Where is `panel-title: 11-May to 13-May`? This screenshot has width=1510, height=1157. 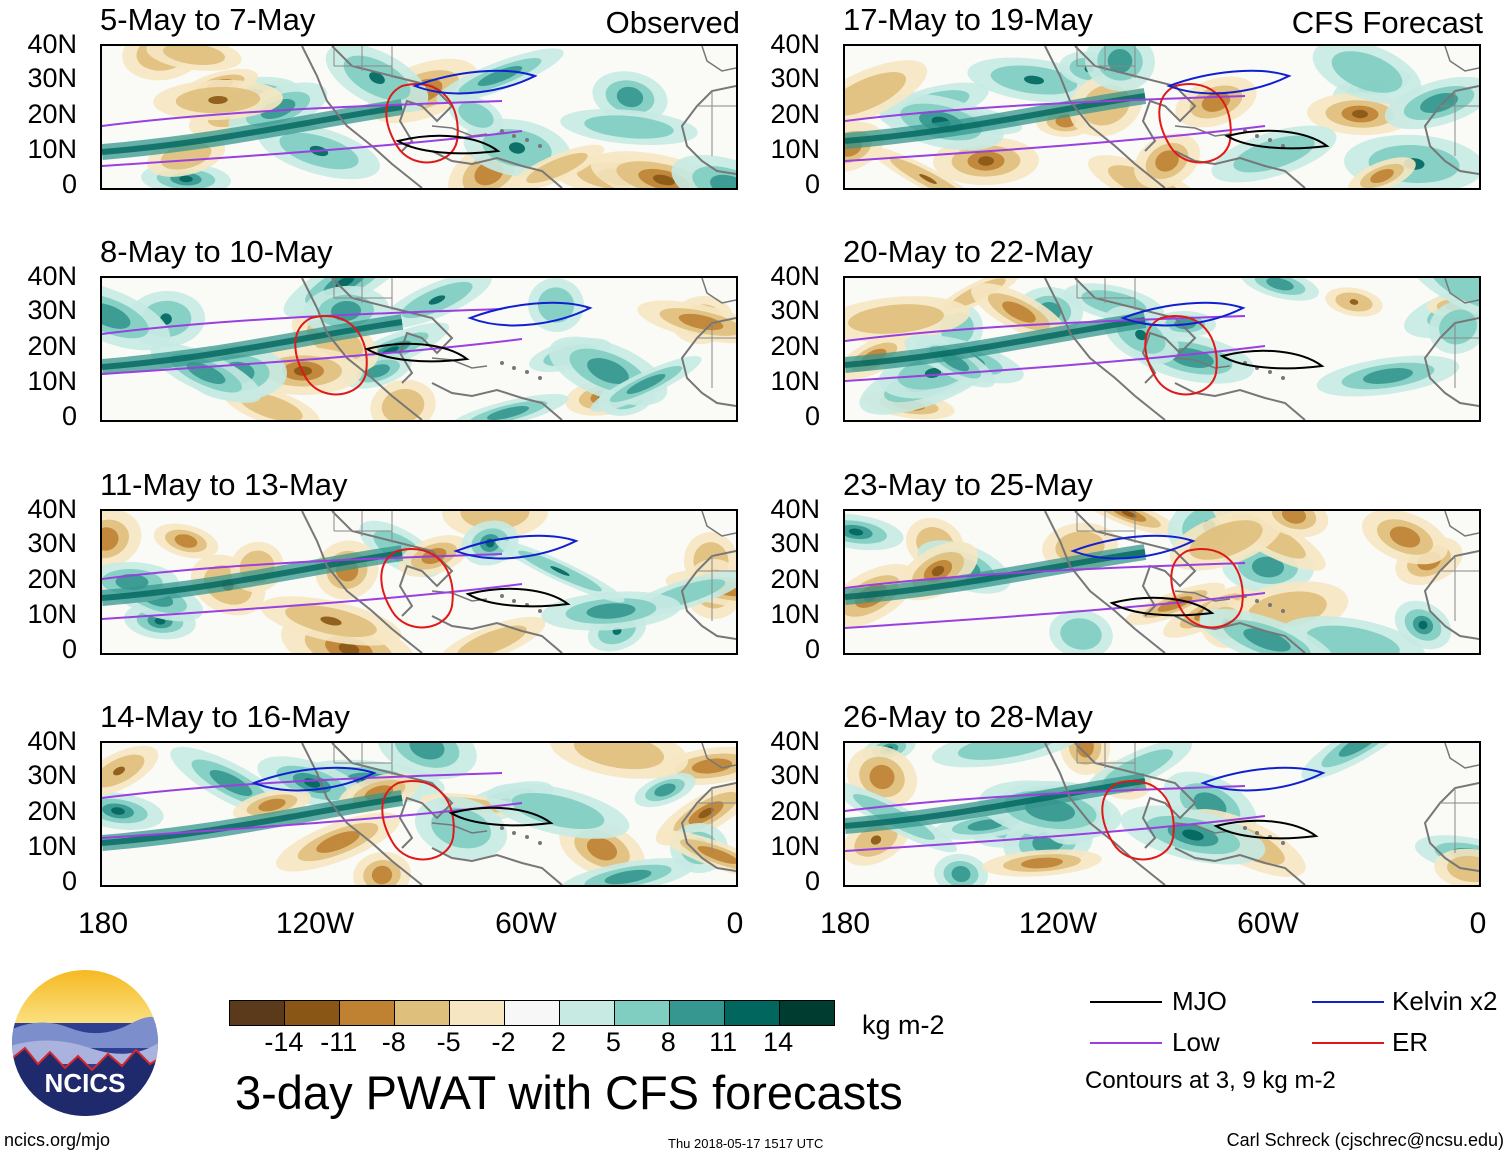
panel-title: 11-May to 13-May is located at coordinates (224, 484).